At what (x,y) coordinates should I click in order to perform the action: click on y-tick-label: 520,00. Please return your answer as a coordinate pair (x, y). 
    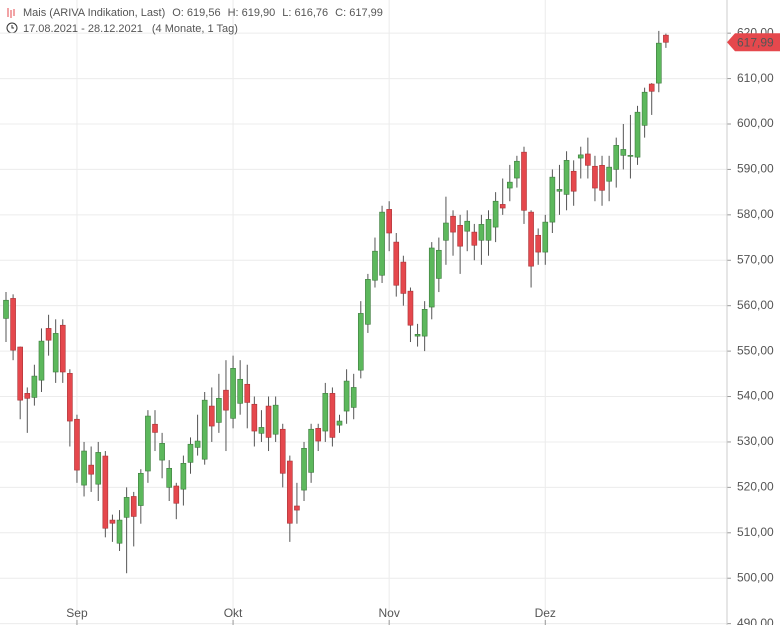
    Looking at the image, I should click on (755, 487).